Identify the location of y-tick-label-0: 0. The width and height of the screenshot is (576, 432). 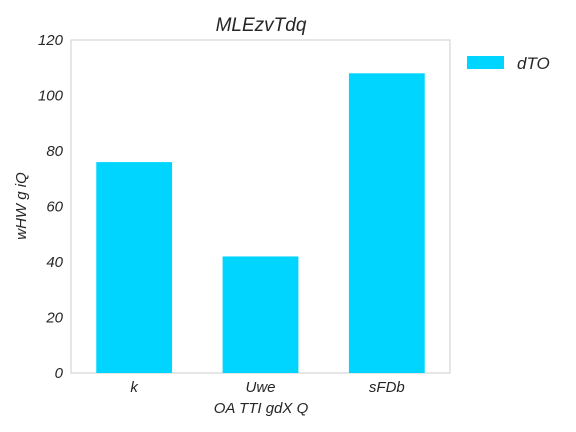
(59, 373).